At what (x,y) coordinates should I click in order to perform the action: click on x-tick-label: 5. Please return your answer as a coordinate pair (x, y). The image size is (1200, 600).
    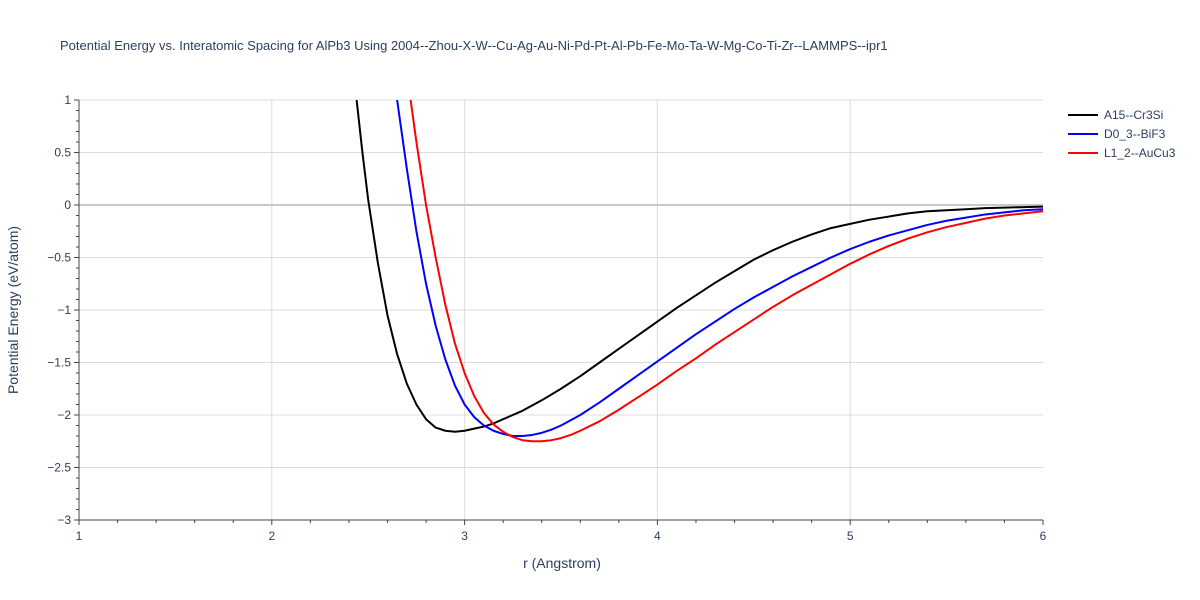
    Looking at the image, I should click on (850, 536).